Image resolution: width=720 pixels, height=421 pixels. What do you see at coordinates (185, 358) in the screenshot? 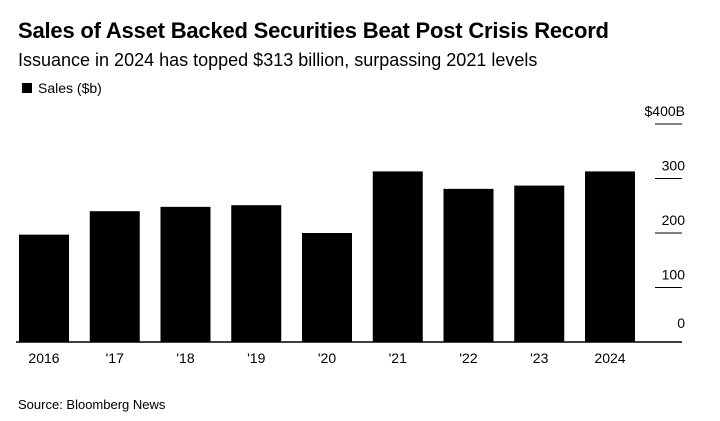
I see `x-tick-label: '18` at bounding box center [185, 358].